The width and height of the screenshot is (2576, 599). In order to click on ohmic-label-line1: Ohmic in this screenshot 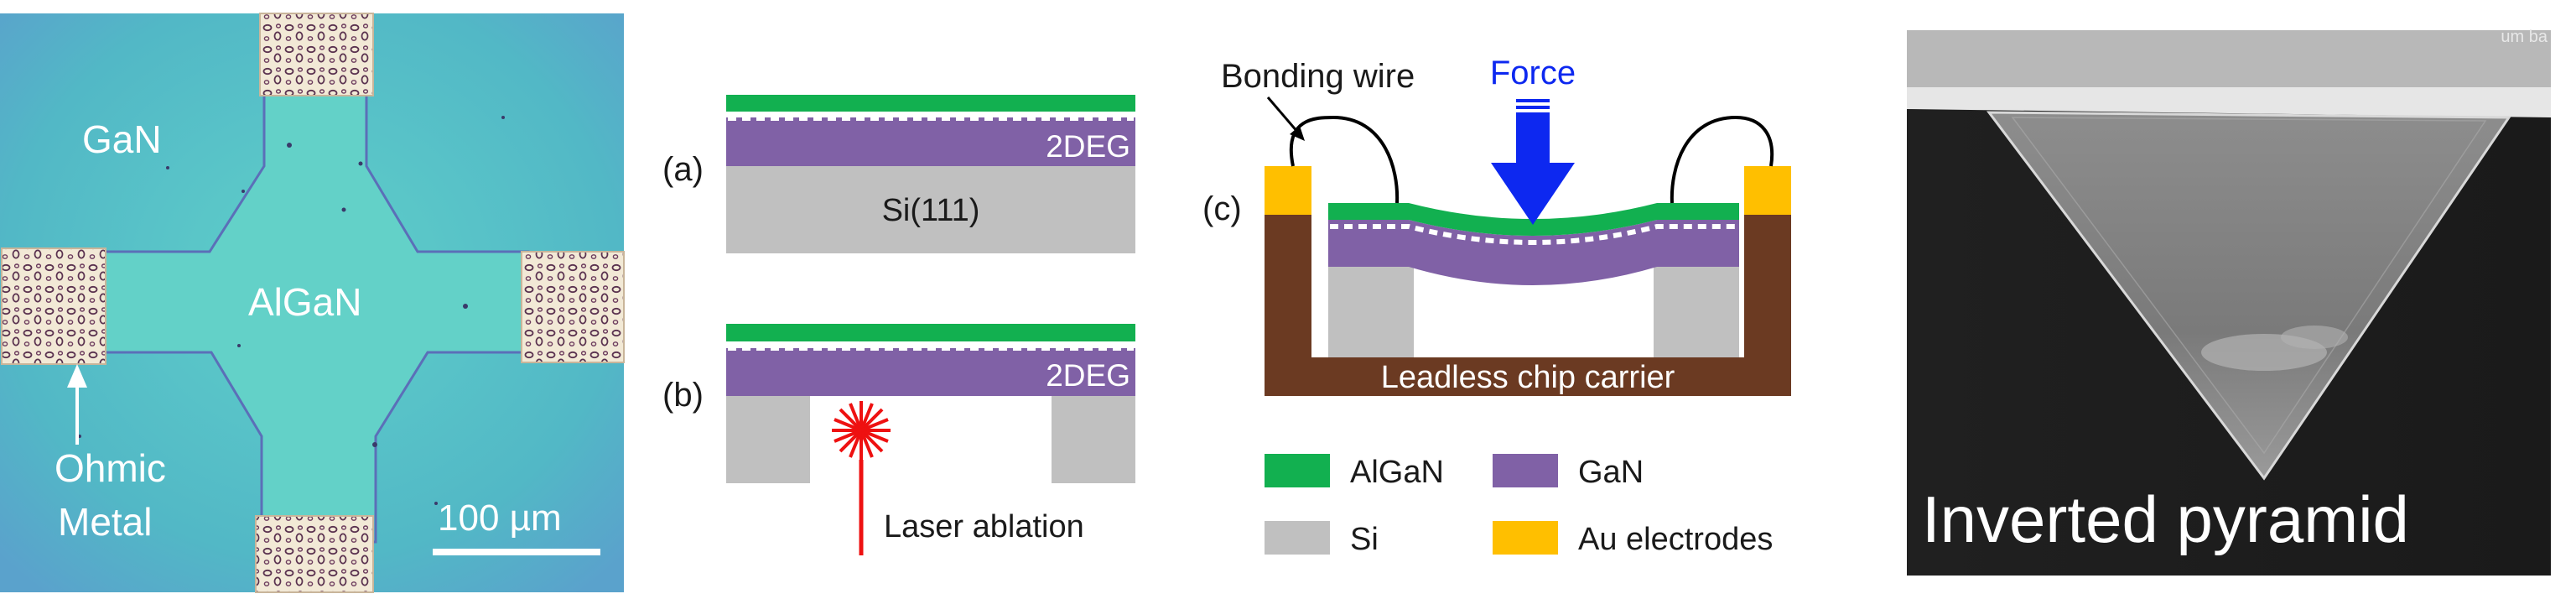, I will do `click(110, 468)`.